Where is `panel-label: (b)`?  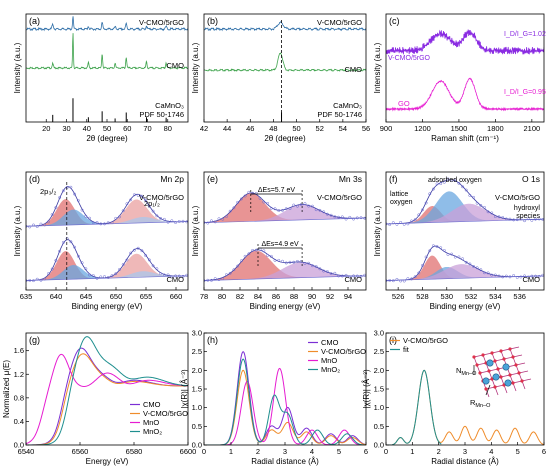
panel-label: (b) is located at coordinates (212, 21).